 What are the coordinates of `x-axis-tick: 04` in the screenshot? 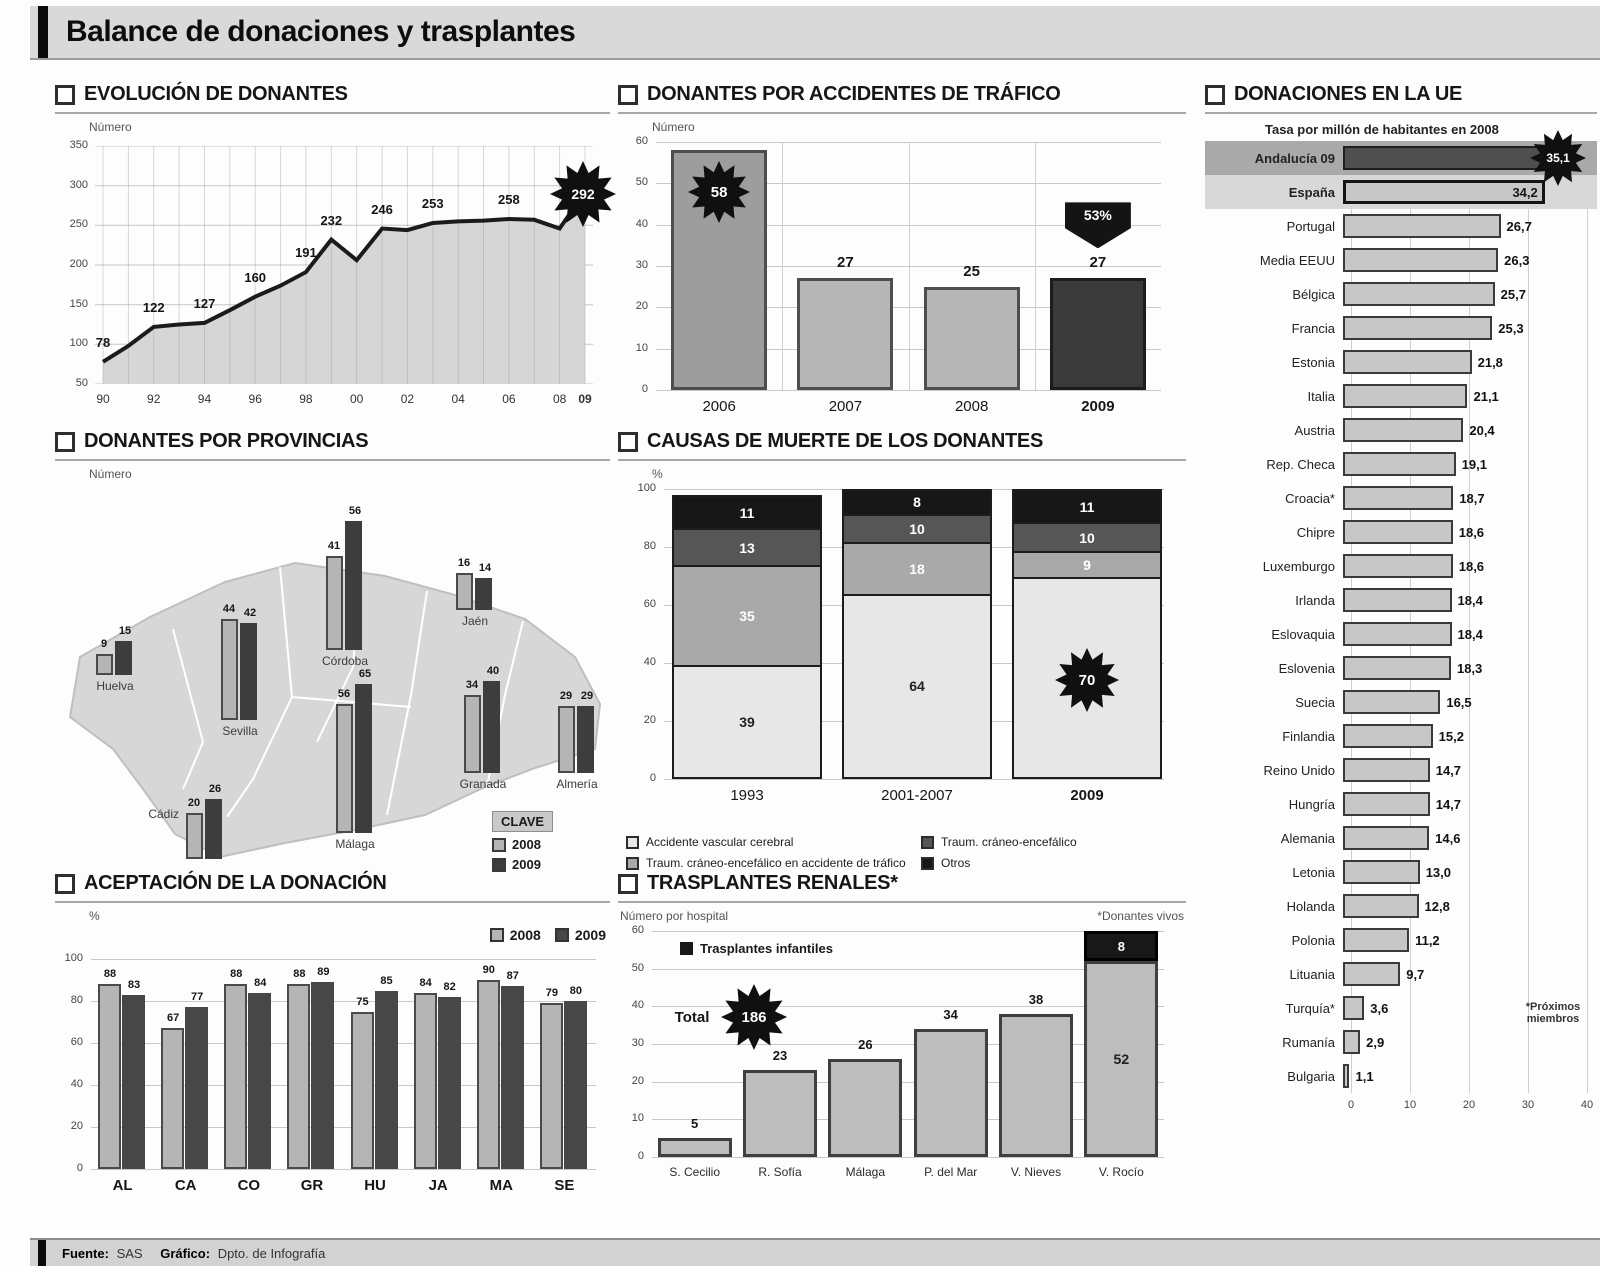 It's located at (458, 399).